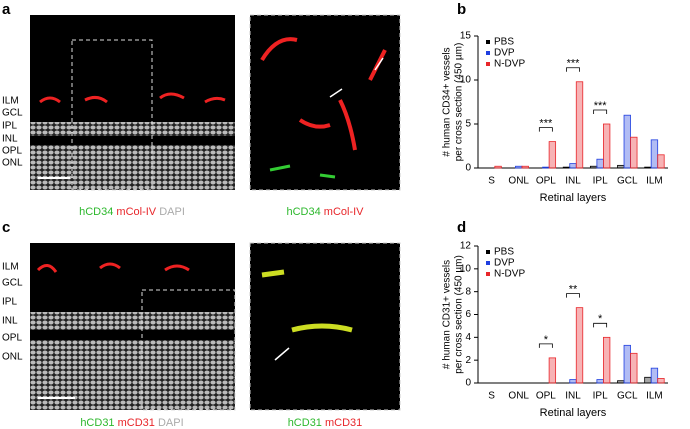  What do you see at coordinates (12, 163) in the screenshot?
I see `layer-label: ONL` at bounding box center [12, 163].